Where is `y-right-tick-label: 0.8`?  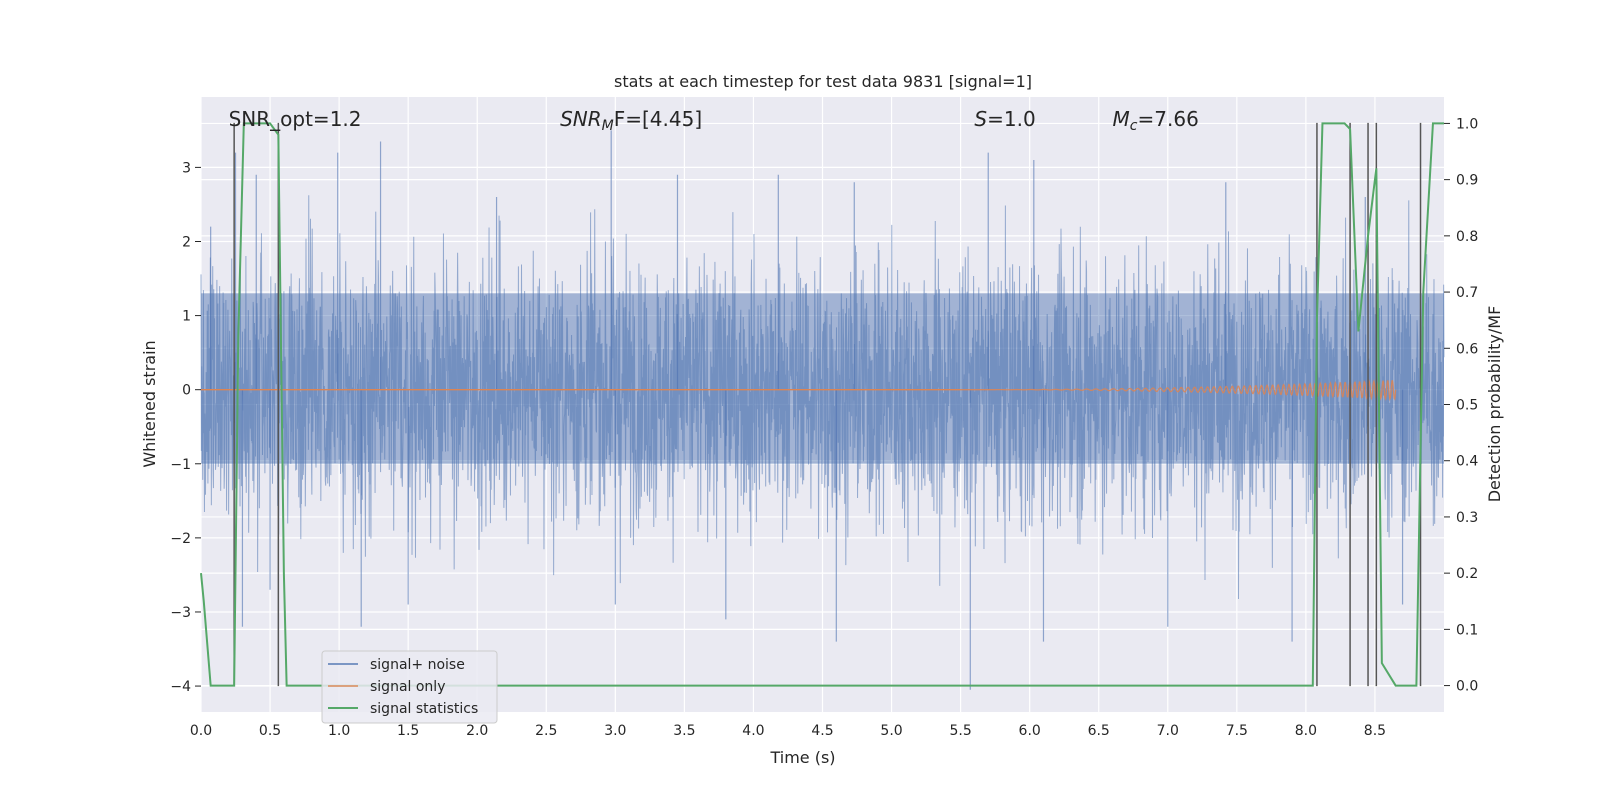
y-right-tick-label: 0.8 is located at coordinates (1467, 237).